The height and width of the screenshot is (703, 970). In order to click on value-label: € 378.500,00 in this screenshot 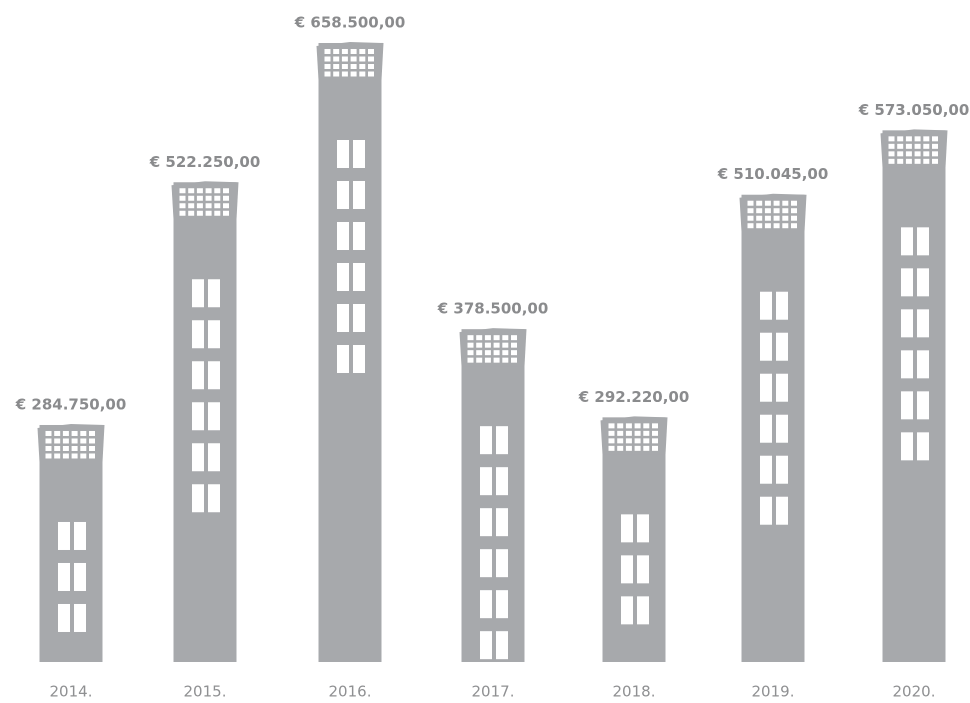, I will do `click(493, 309)`.